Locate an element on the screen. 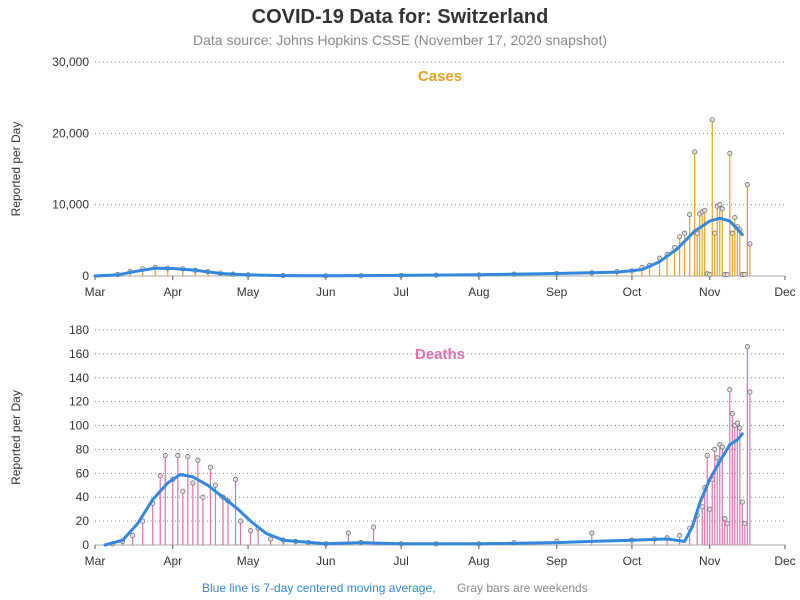 The width and height of the screenshot is (800, 600). cases-xtick-label: Apr is located at coordinates (172, 292).